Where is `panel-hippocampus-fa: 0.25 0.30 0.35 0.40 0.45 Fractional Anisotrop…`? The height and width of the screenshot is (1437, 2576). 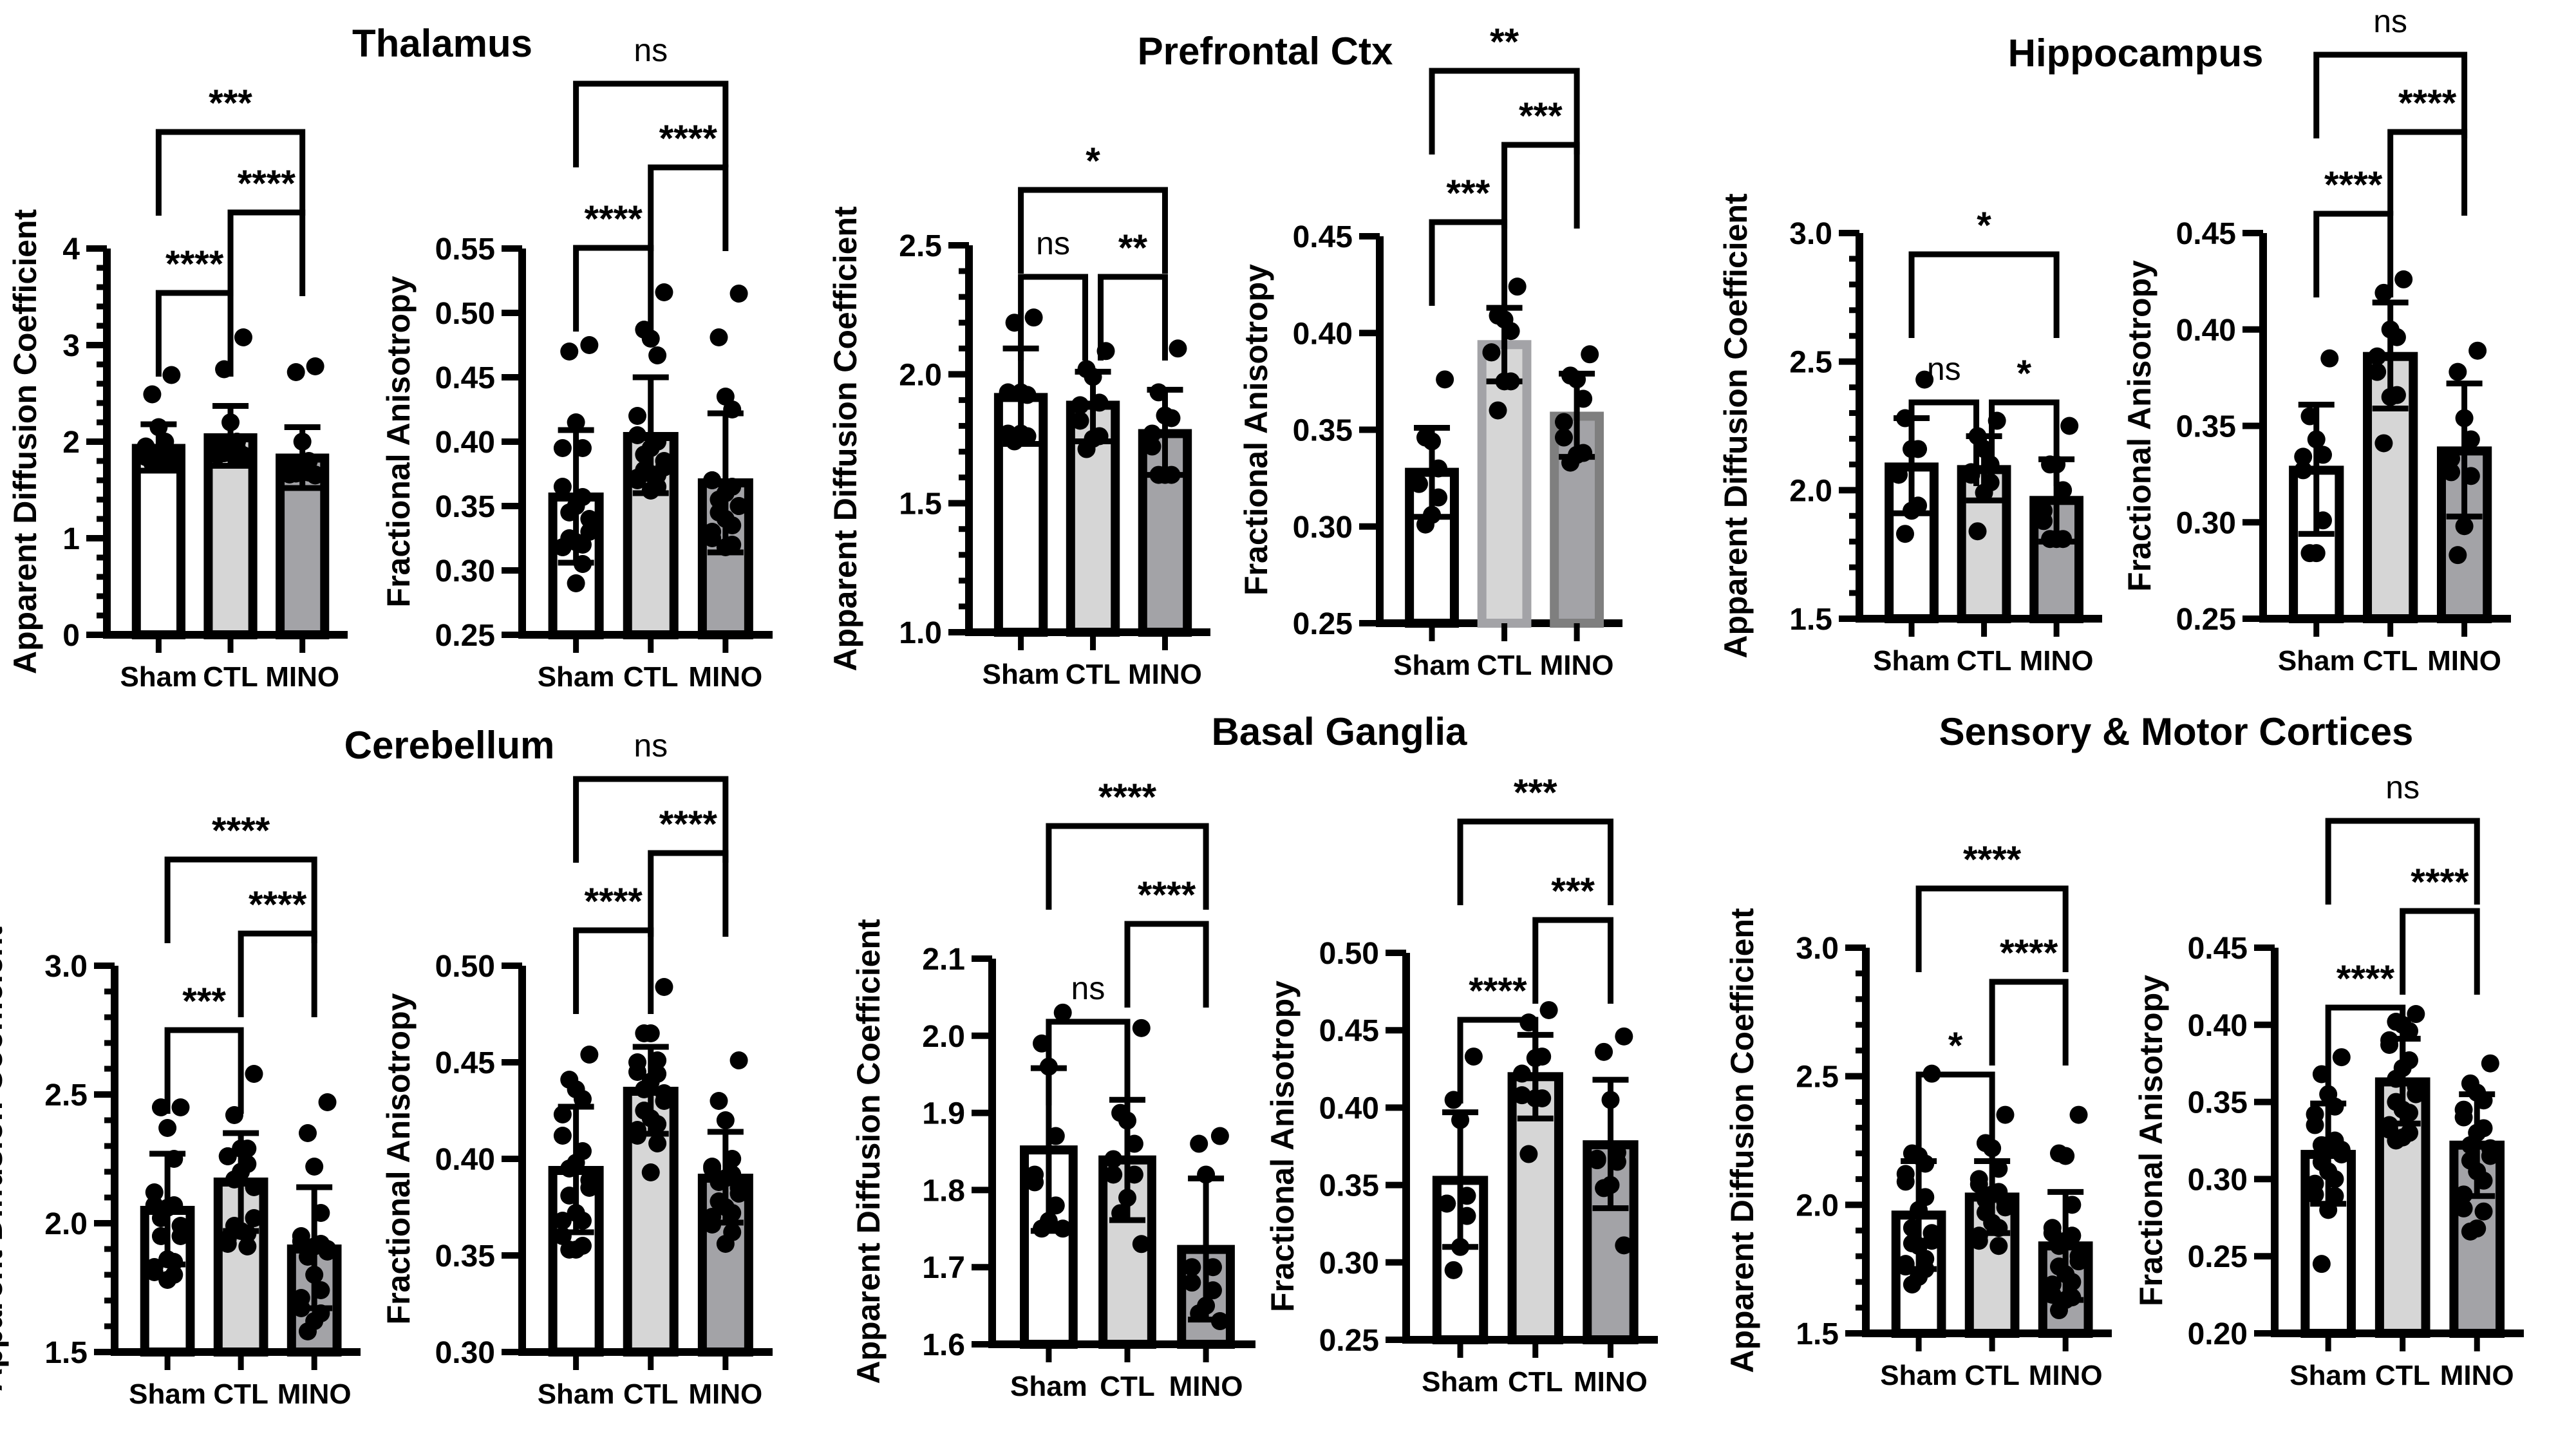 panel-hippocampus-fa: 0.25 0.30 0.35 0.40 0.45 Fractional Anisotrop… is located at coordinates (2316, 340).